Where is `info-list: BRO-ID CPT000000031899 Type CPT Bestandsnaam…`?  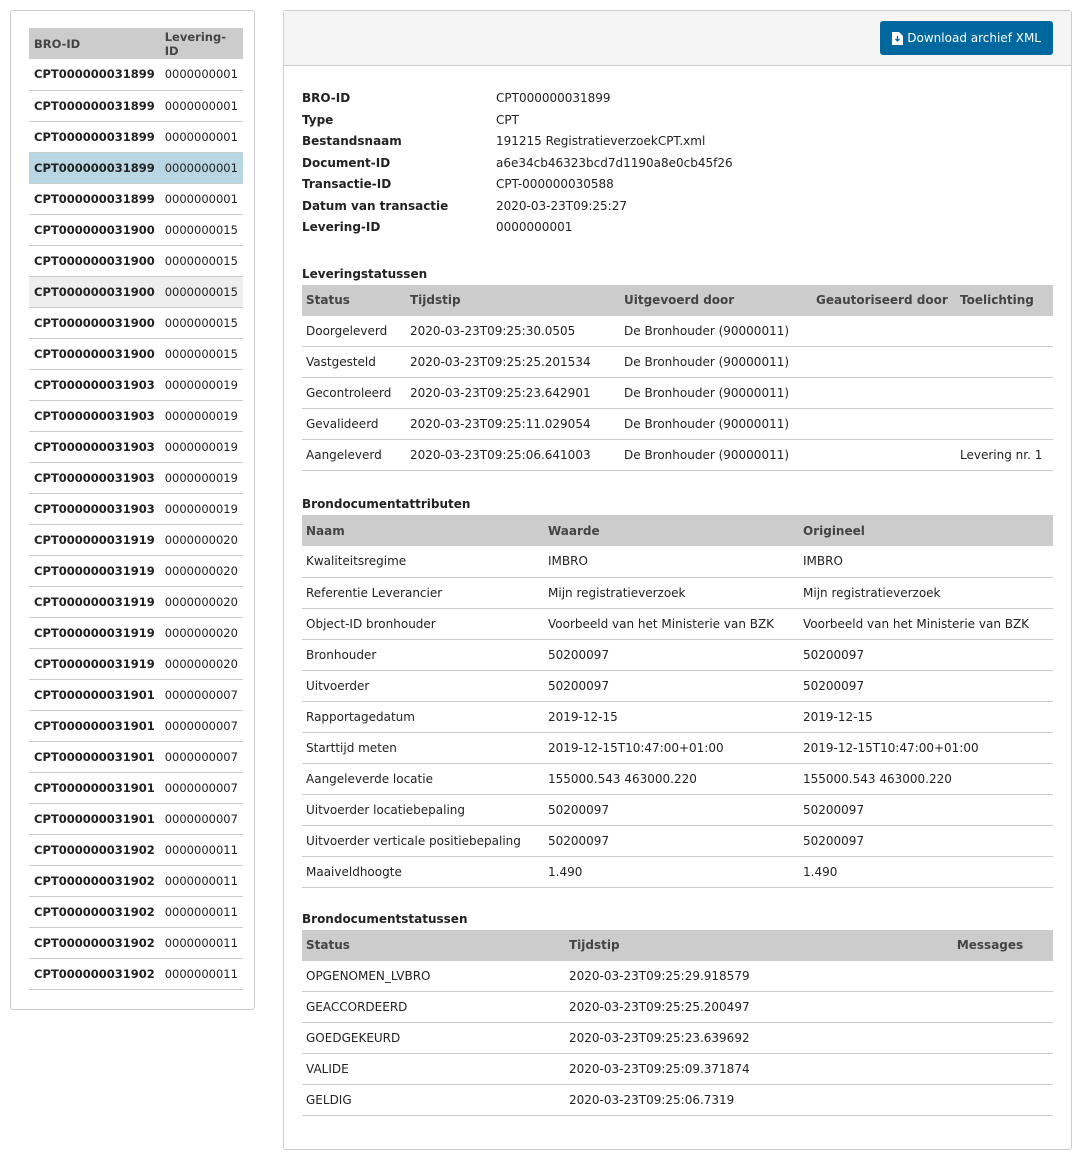 info-list: BRO-ID CPT000000031899 Type CPT Bestandsnaam… is located at coordinates (677, 163).